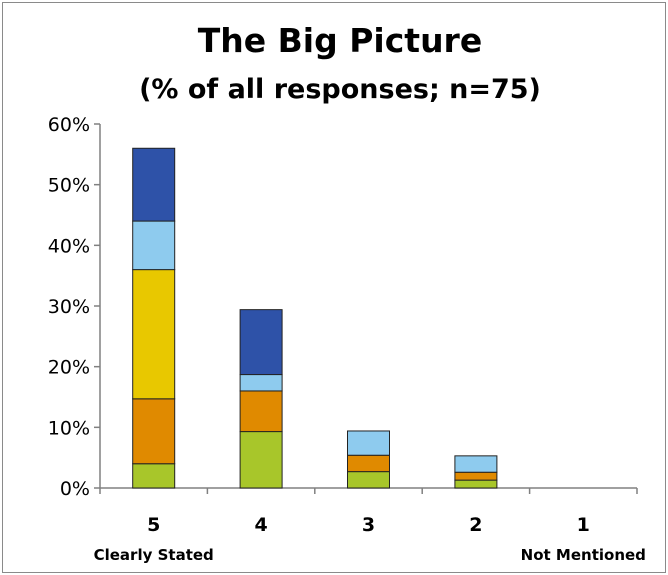 The width and height of the screenshot is (668, 575). I want to click on y-tick-label: 20%, so click(69, 368).